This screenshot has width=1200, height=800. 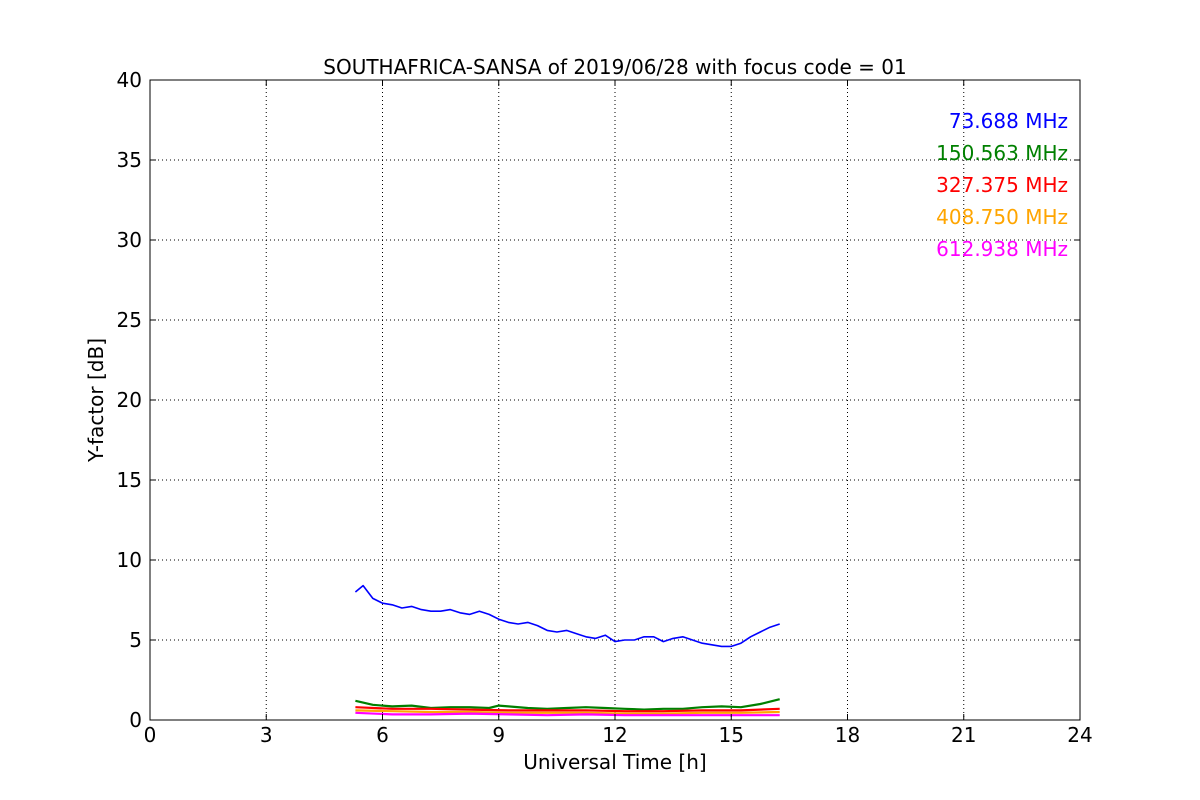 What do you see at coordinates (1002, 217) in the screenshot?
I see `legend-entry-4: 408.750 MHz` at bounding box center [1002, 217].